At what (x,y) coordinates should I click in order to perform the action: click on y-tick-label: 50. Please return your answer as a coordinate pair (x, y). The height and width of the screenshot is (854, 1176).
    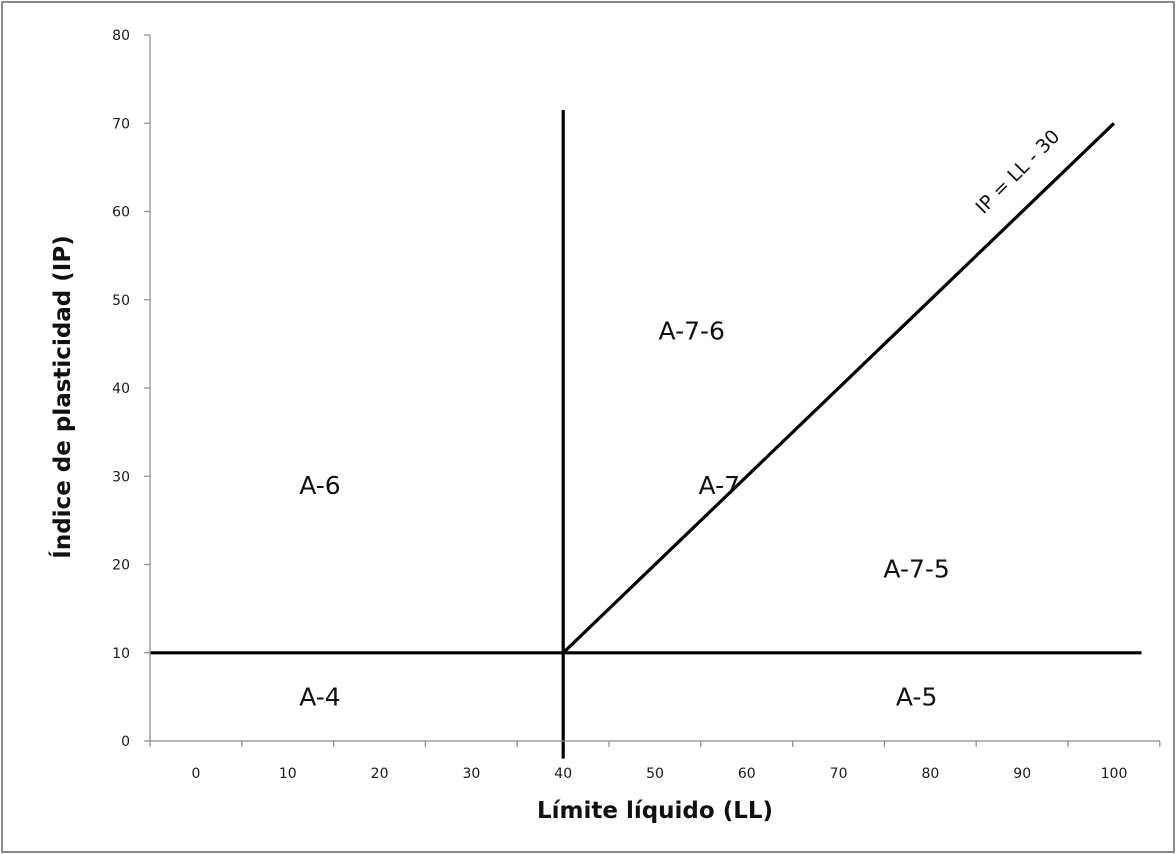
    Looking at the image, I should click on (121, 301).